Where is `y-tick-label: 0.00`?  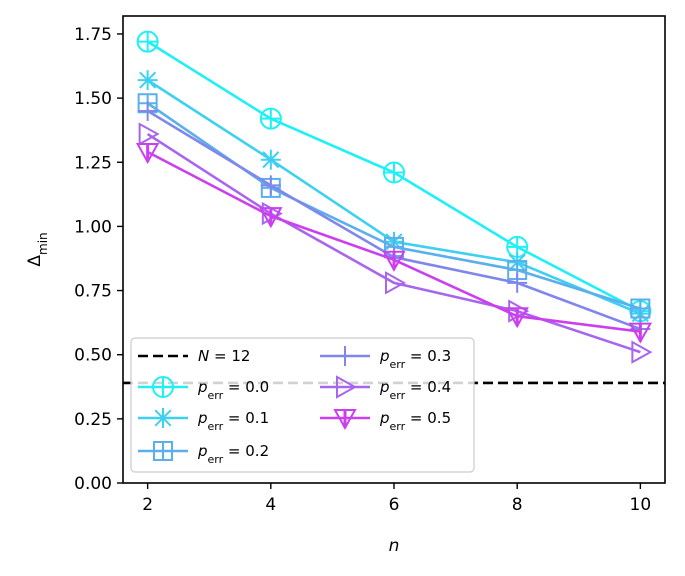
y-tick-label: 0.00 is located at coordinates (93, 484).